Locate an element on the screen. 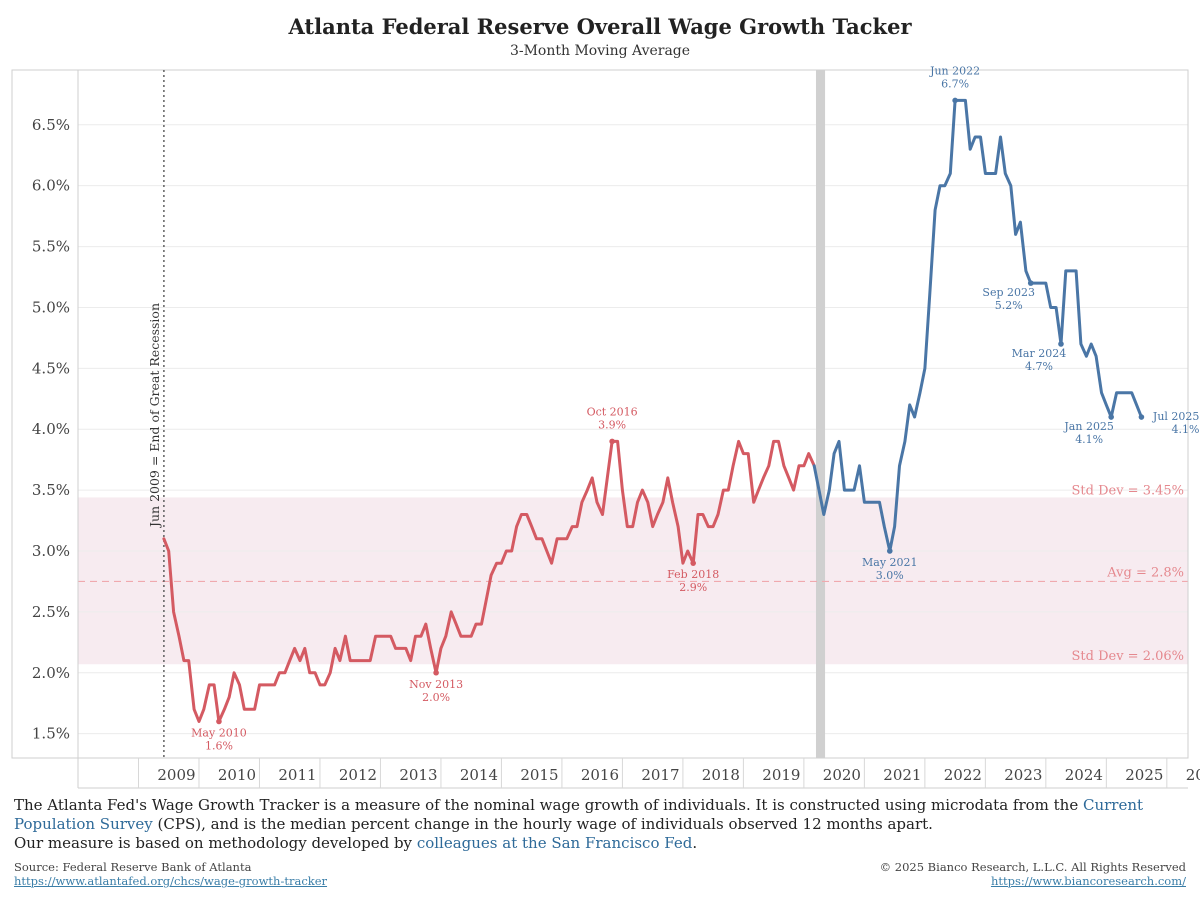 Image resolution: width=1200 pixels, height=900 pixels. annotation-date: May 2021 is located at coordinates (890, 562).